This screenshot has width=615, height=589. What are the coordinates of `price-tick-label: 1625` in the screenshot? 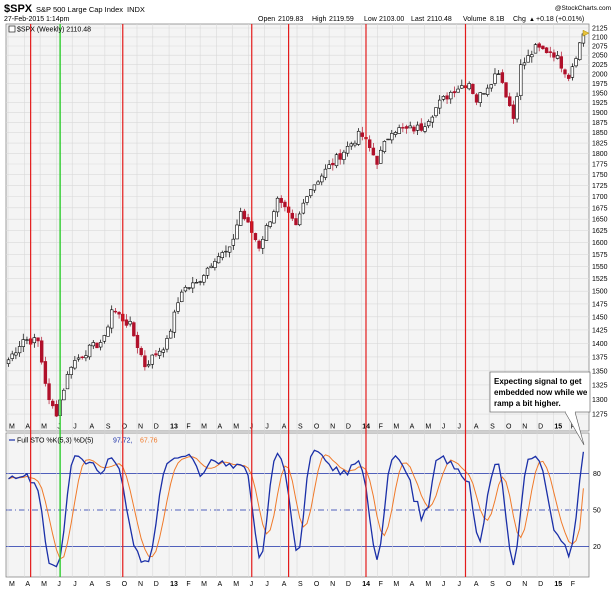 It's located at (600, 231).